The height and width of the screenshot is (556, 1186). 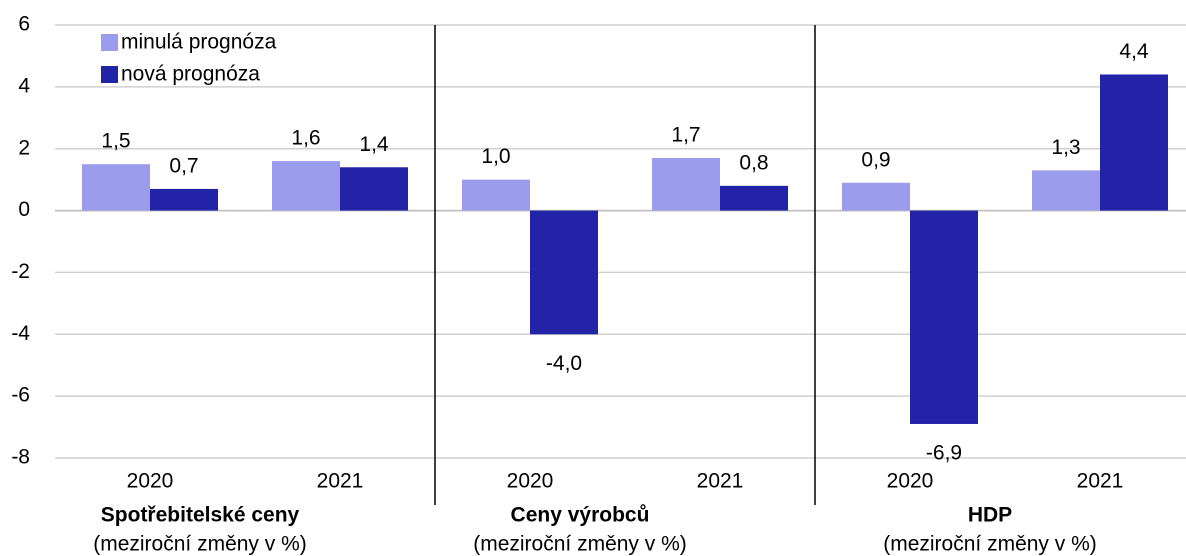 What do you see at coordinates (20, 457) in the screenshot?
I see `y-tick-label: -8` at bounding box center [20, 457].